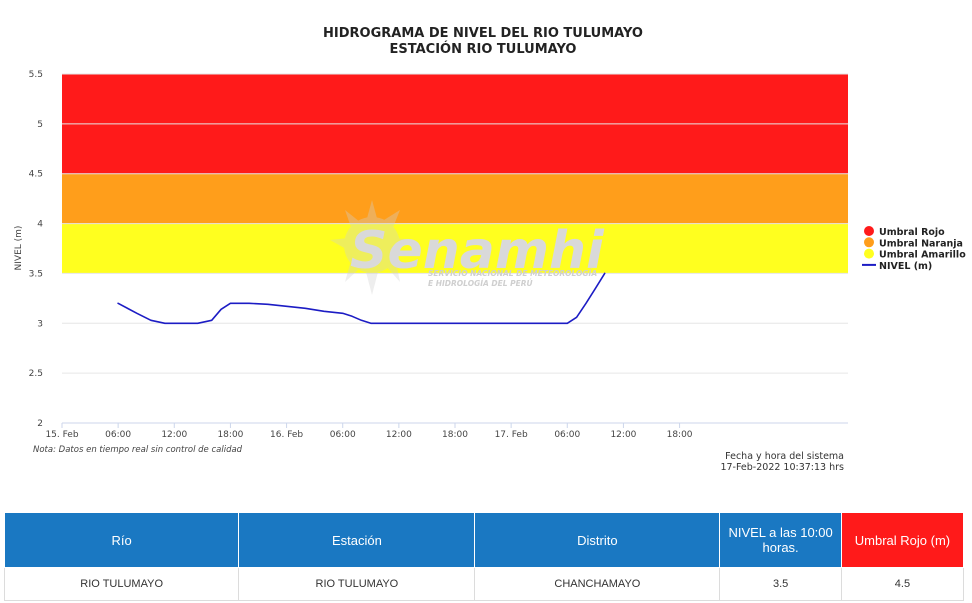  Describe the element at coordinates (782, 467) in the screenshot. I see `system-time-value: 17-Feb-2022 10:37:13 hrs` at that location.